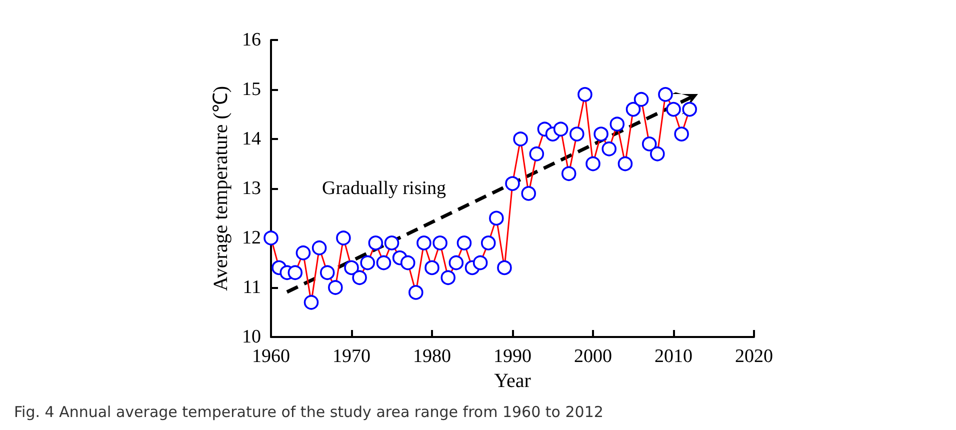 The height and width of the screenshot is (430, 956). I want to click on x-tick-label: 2000, so click(593, 356).